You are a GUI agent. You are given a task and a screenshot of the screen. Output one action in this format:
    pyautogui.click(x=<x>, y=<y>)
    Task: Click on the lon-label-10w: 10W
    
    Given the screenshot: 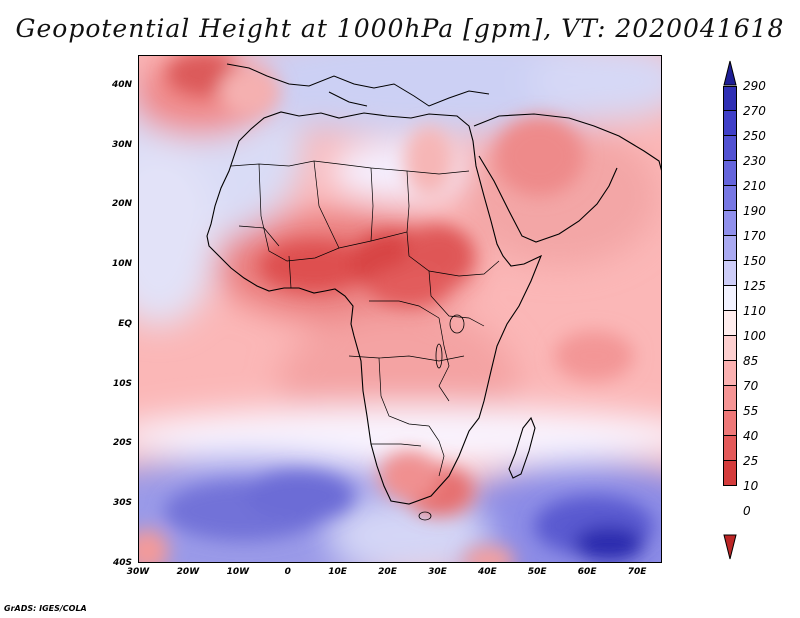 What is the action you would take?
    pyautogui.click(x=238, y=572)
    